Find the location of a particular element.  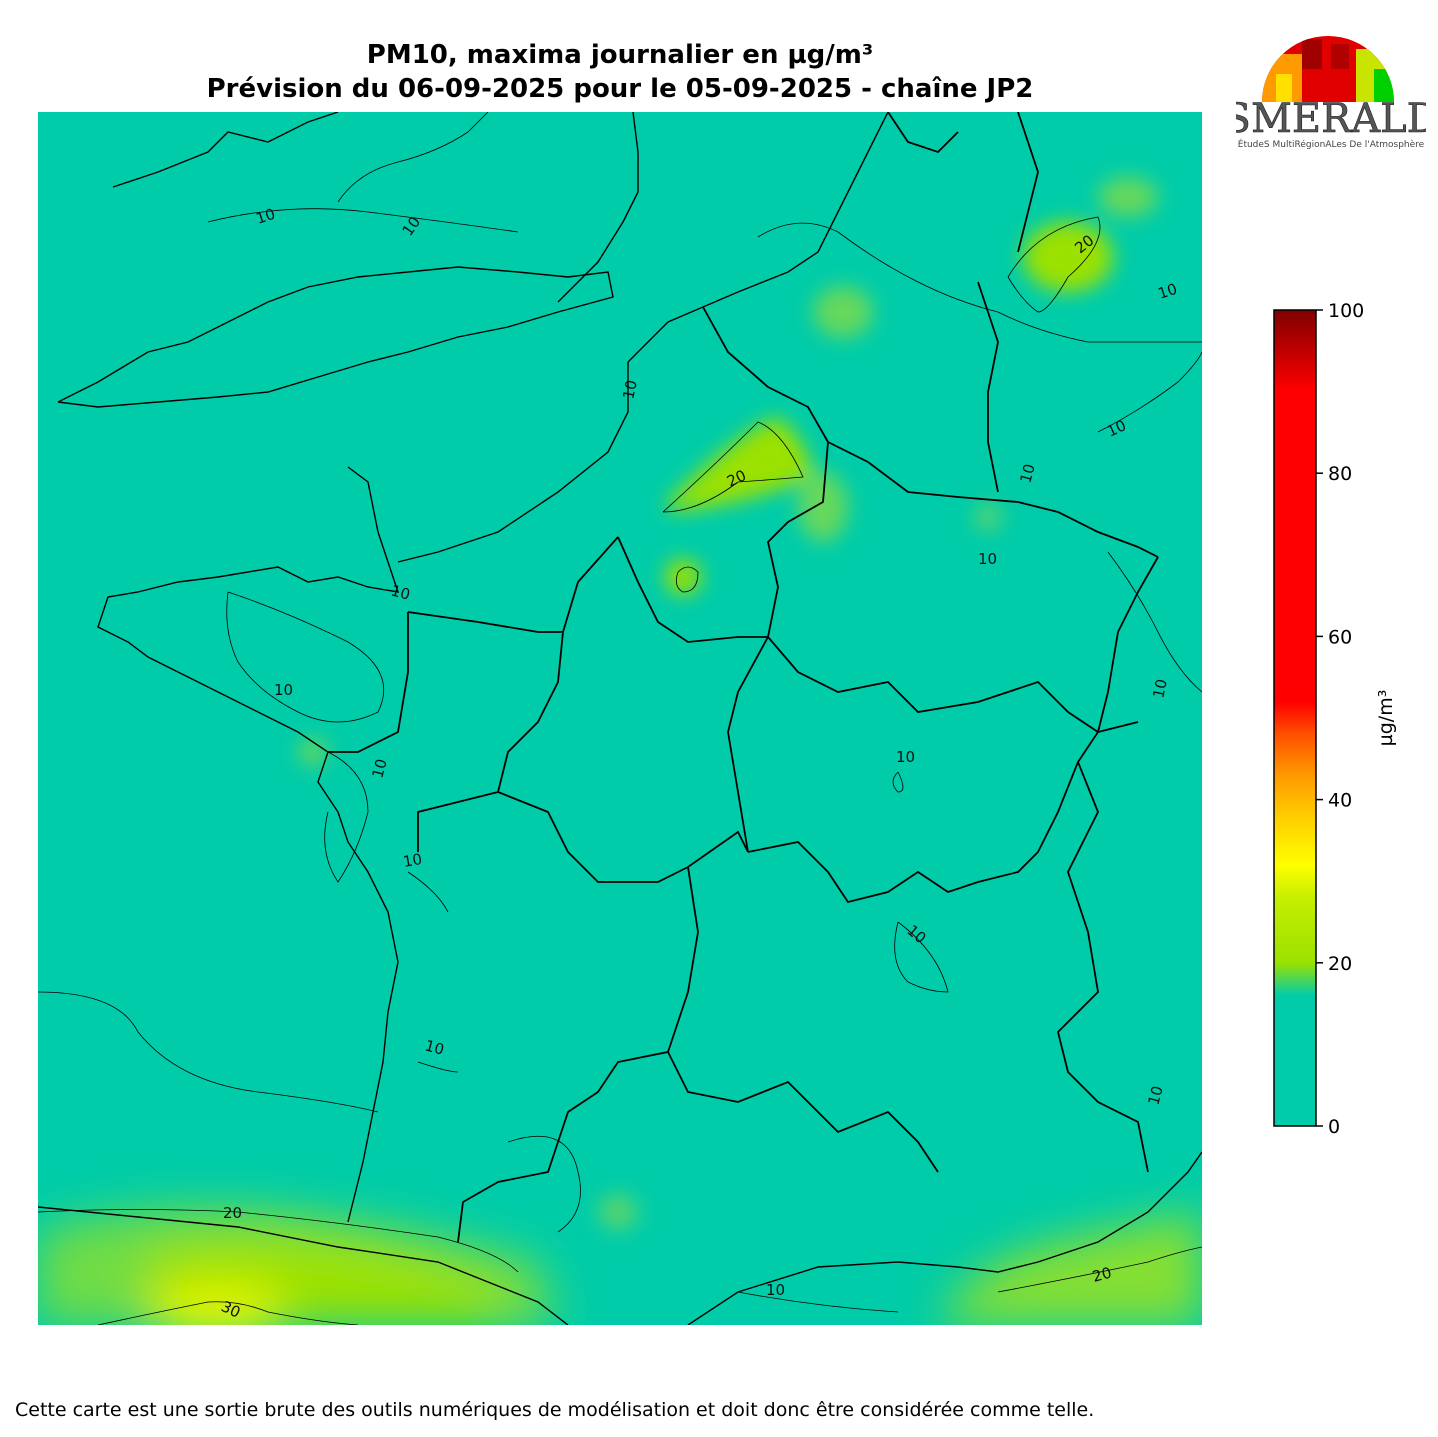

colorbar: 0 20 40 60 80 100 µg/m³ is located at coordinates (1335, 719).